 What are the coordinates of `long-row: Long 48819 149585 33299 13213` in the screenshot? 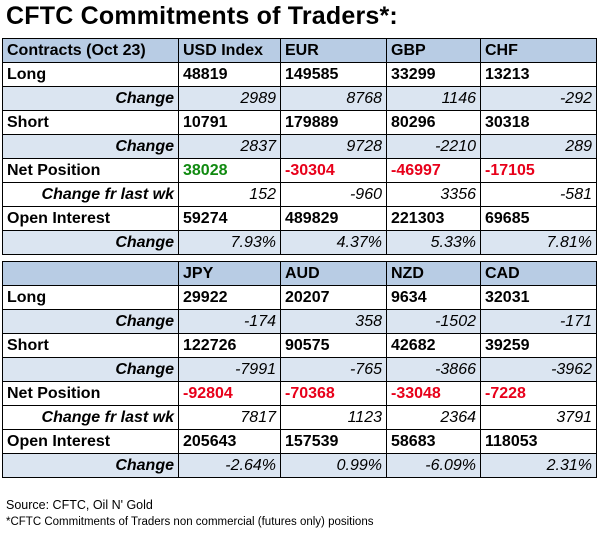 It's located at (299, 74).